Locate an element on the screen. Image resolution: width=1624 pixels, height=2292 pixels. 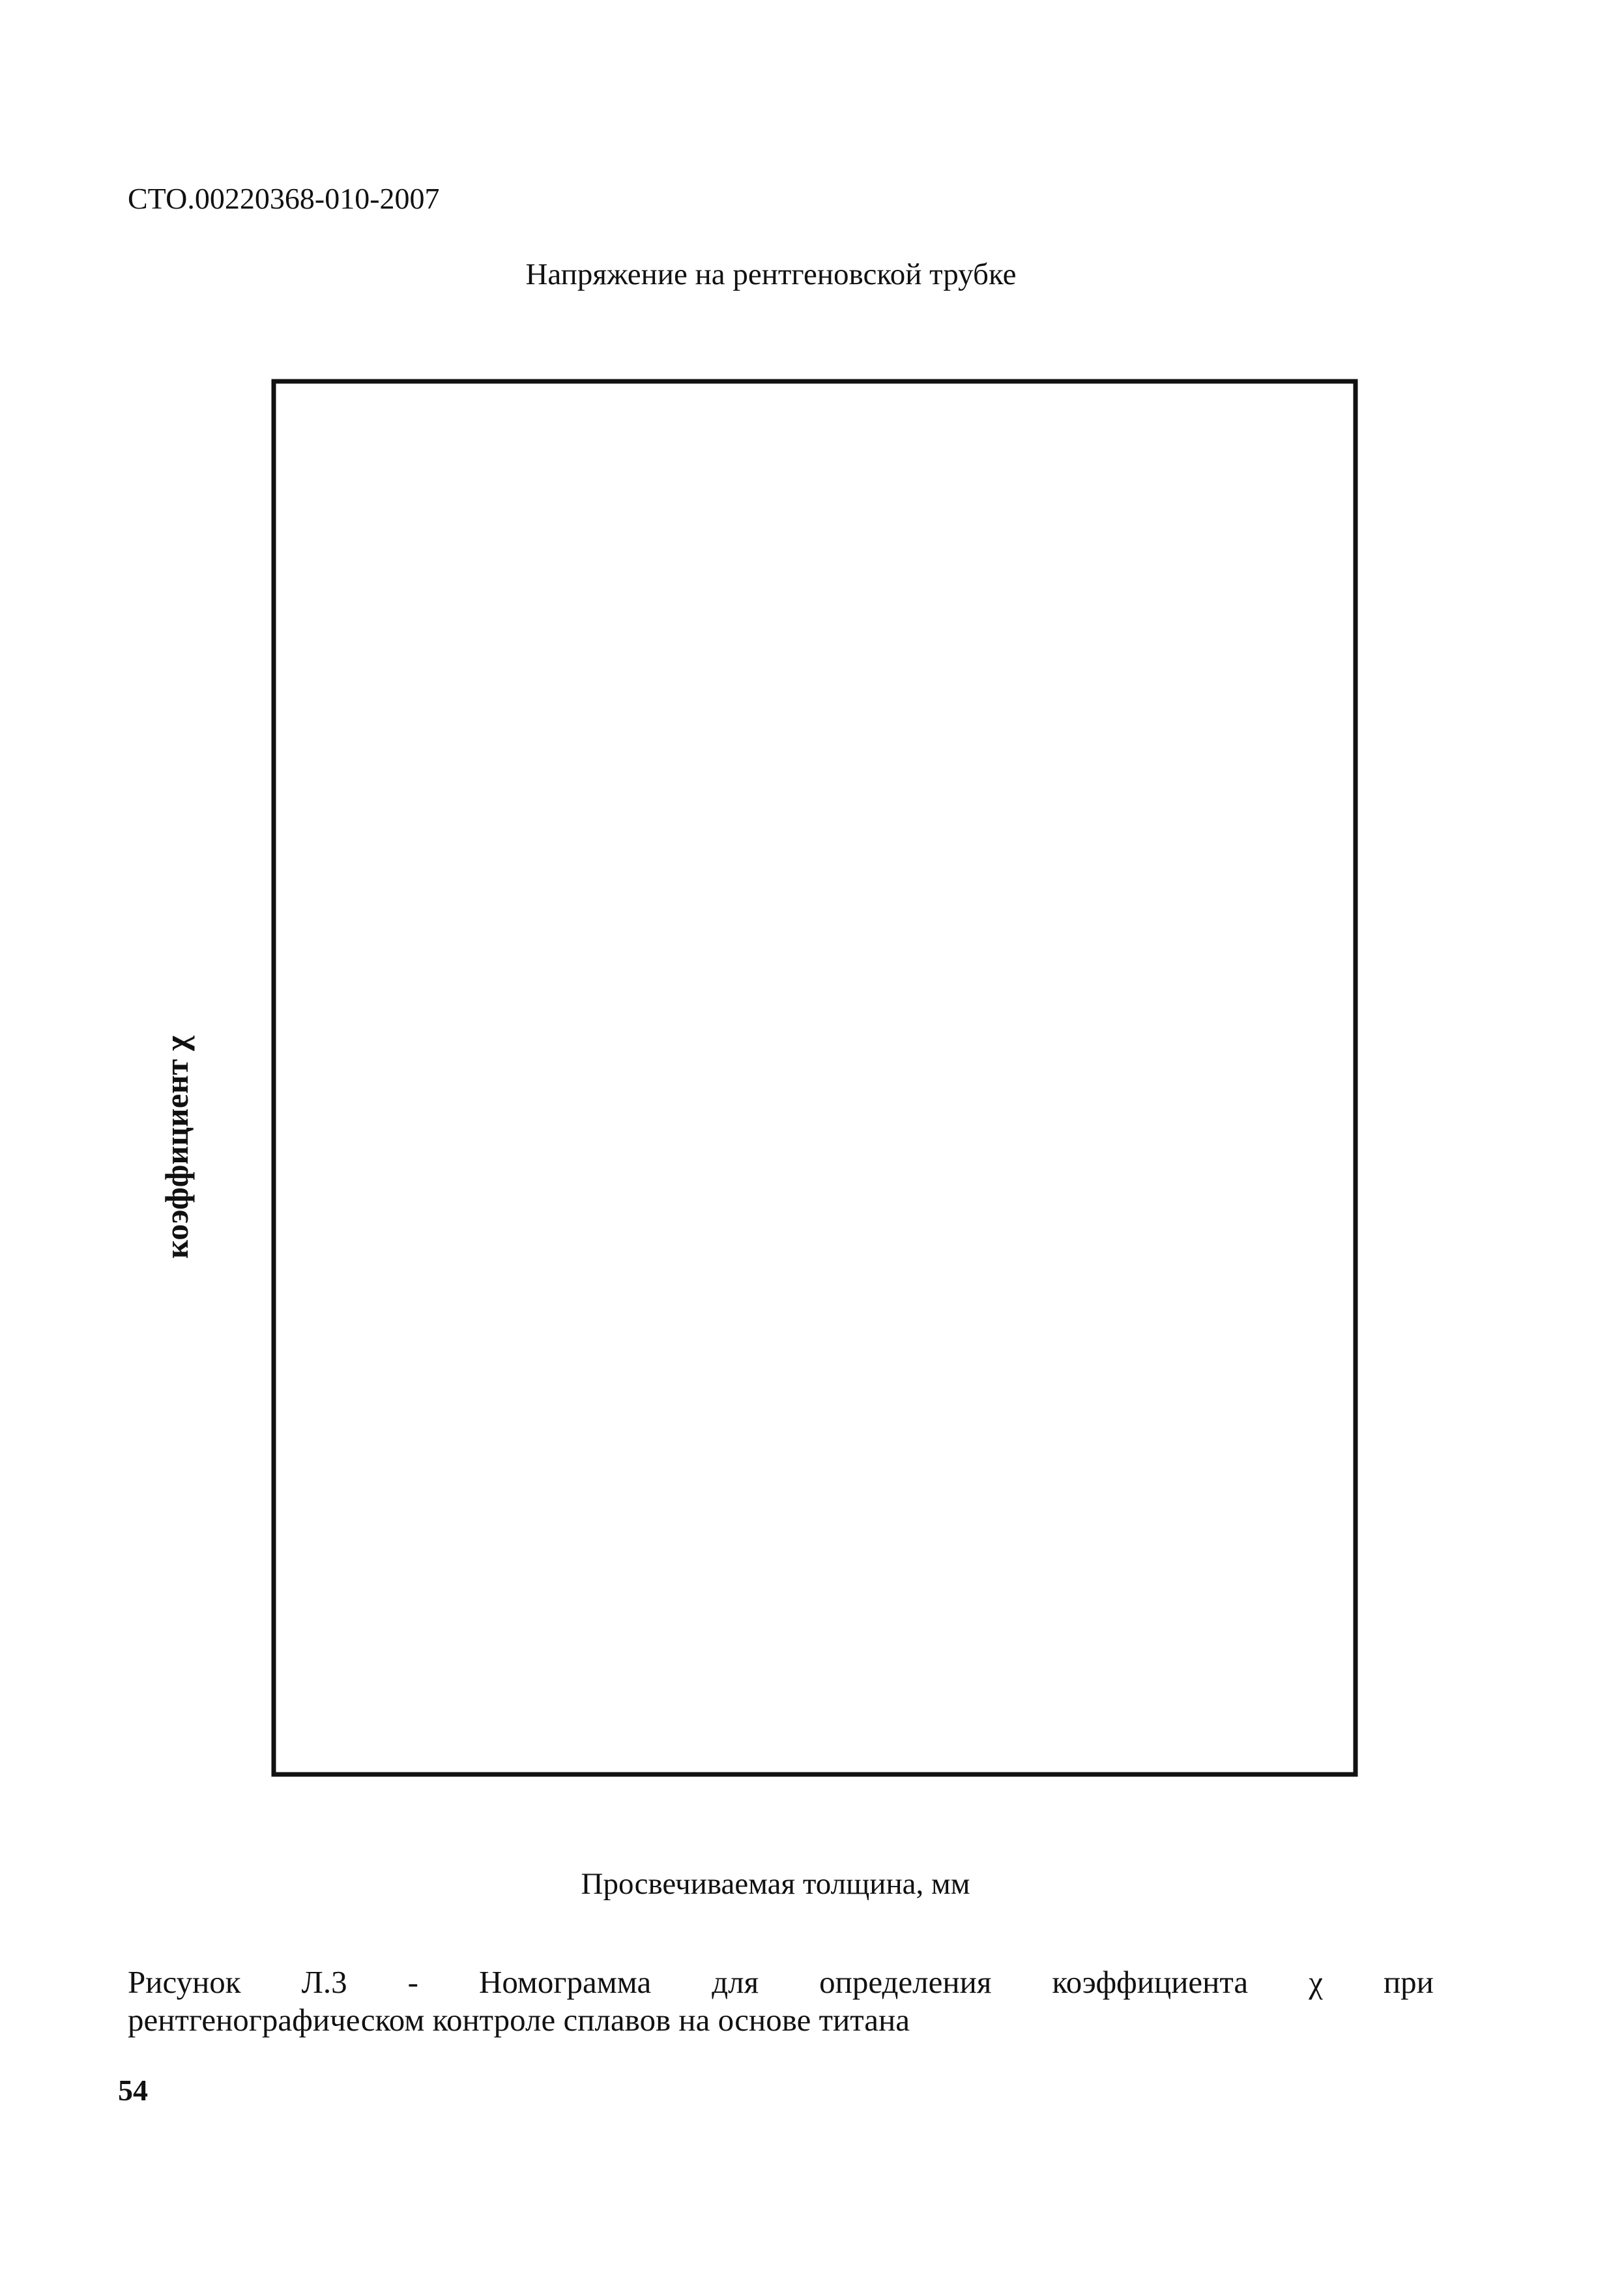
caption-word: χ is located at coordinates (1316, 1982).